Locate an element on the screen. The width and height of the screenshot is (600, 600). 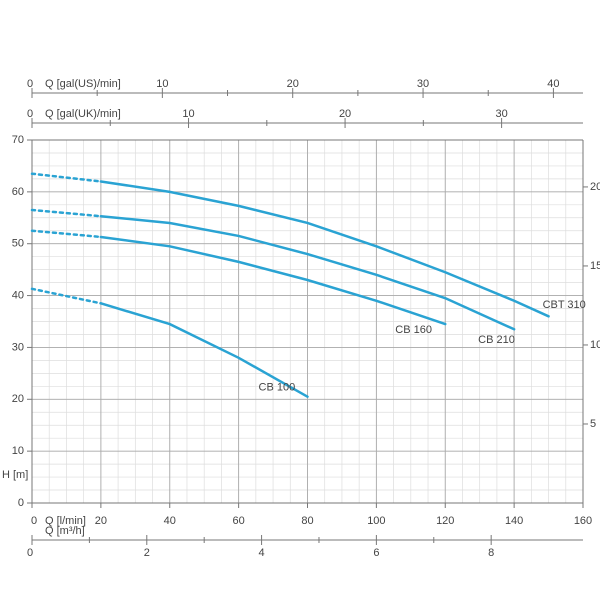
x-tick-label: 120 is located at coordinates (445, 521).